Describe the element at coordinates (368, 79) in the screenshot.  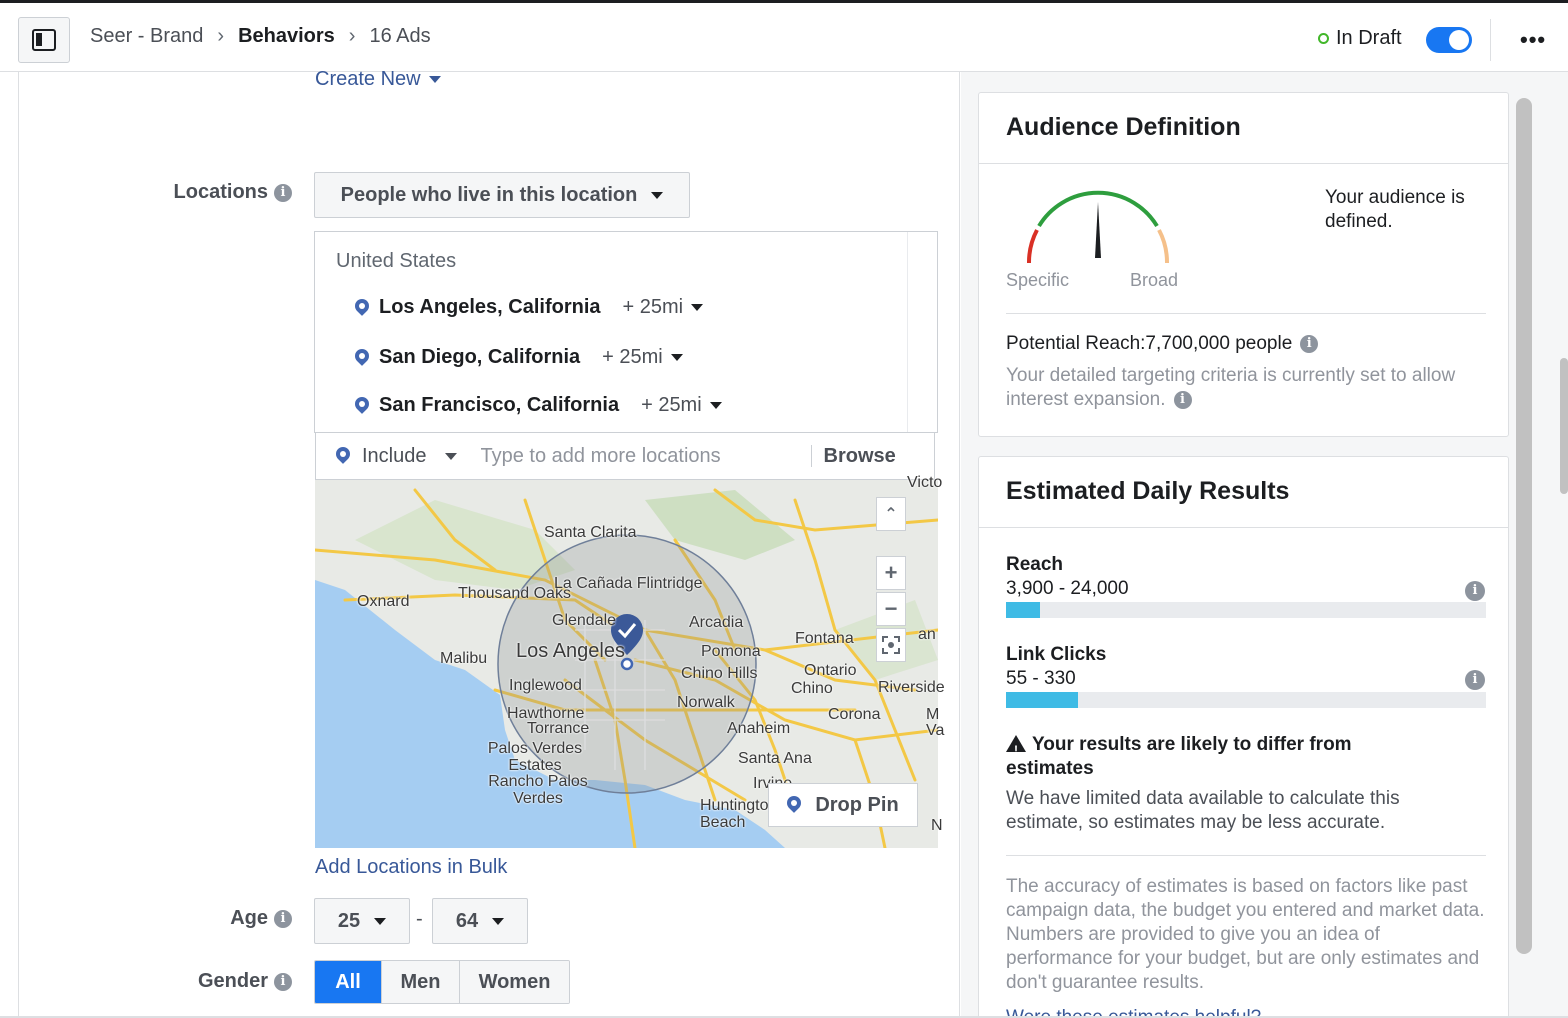
I see `create-new-label: Create New` at that location.